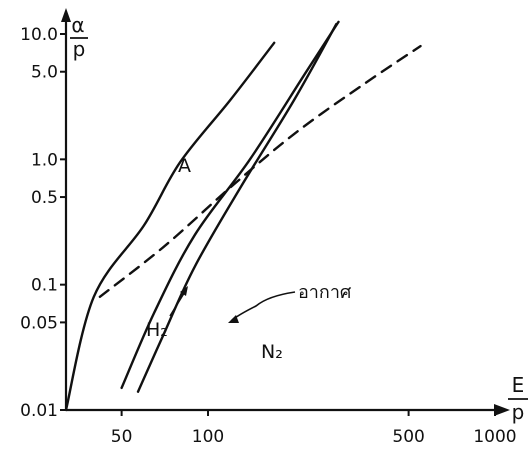 This screenshot has height=456, width=532. I want to click on series-label-n2: N₂, so click(272, 352).